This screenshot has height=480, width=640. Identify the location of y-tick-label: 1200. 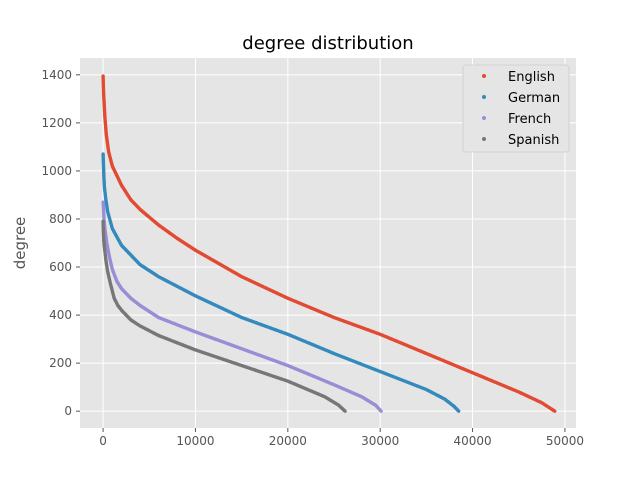
(56, 123).